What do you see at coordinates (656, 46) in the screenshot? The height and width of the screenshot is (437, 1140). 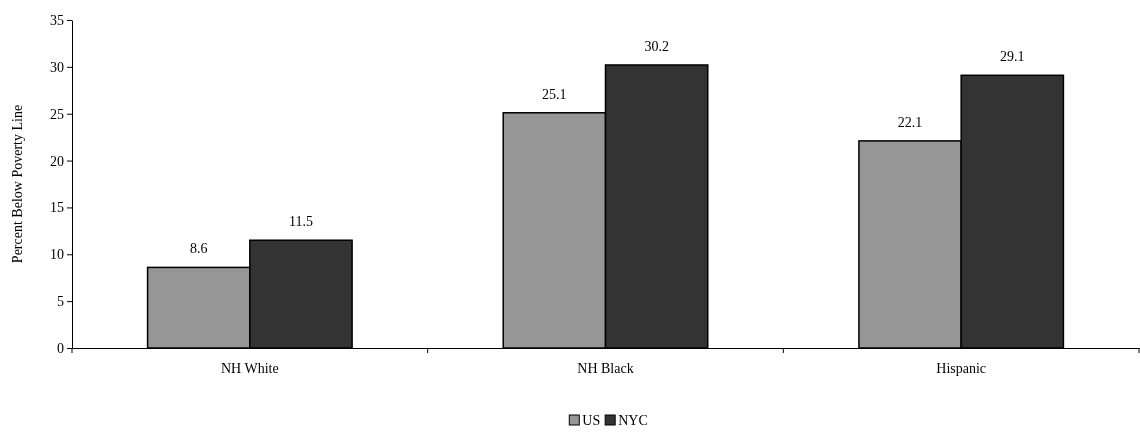 I see `data-label: 30.2` at bounding box center [656, 46].